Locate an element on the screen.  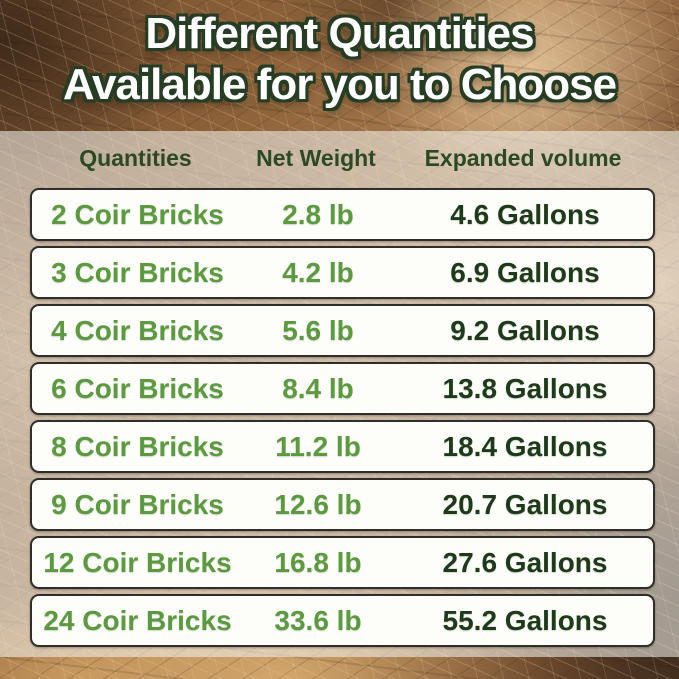
cell-quantity: 2 Coir Bricks is located at coordinates (137, 214).